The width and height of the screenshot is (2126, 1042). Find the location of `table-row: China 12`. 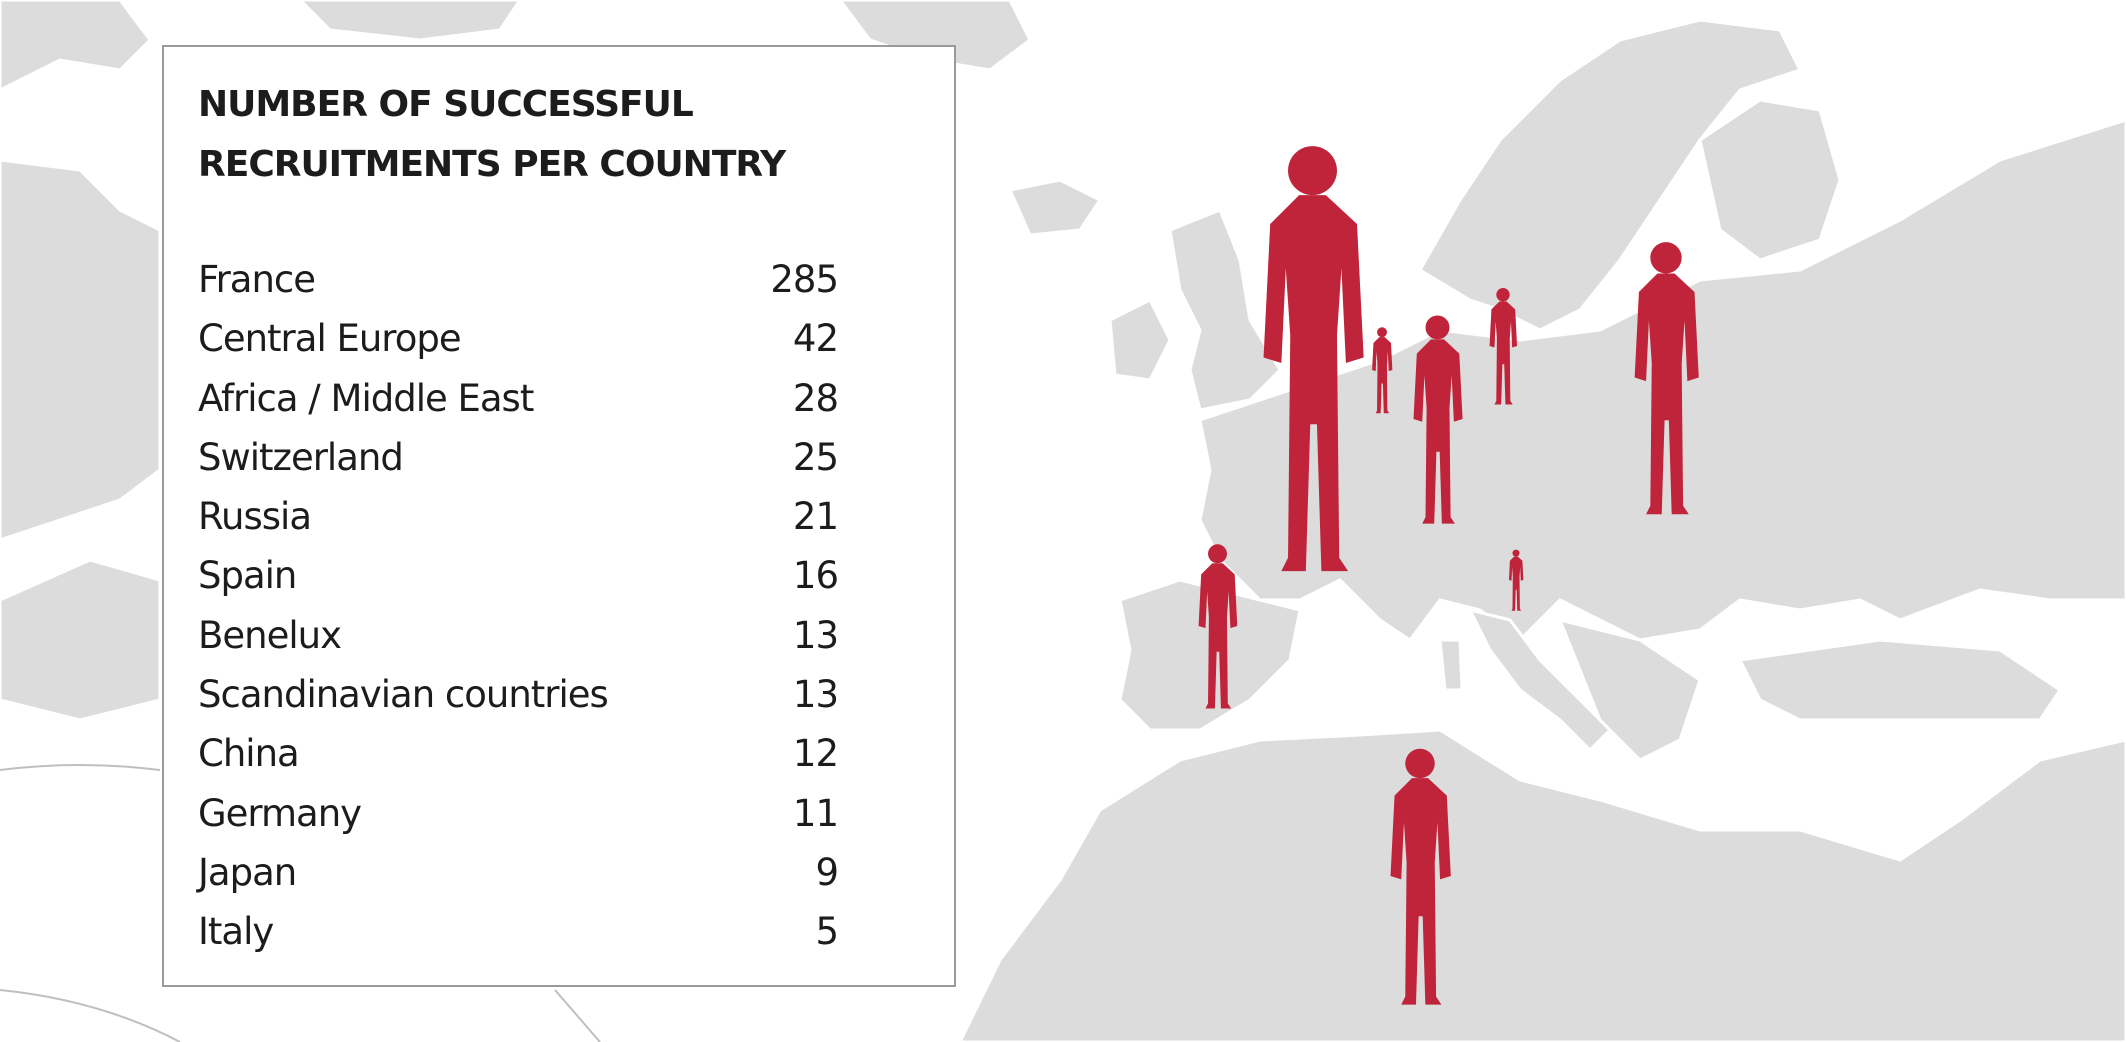

table-row: China 12 is located at coordinates (518, 753).